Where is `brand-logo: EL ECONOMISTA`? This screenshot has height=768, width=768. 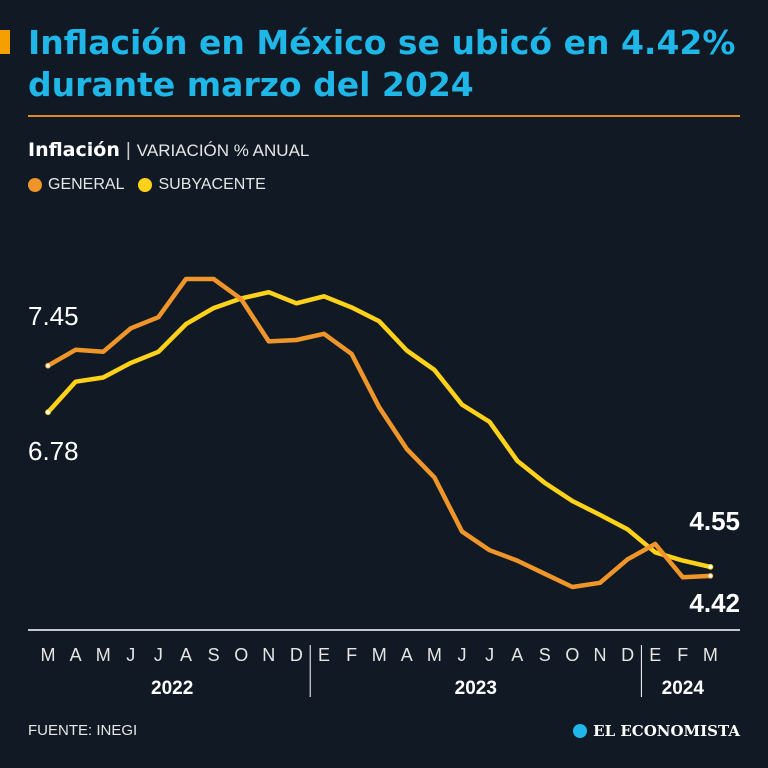
brand-logo: EL ECONOMISTA is located at coordinates (656, 731).